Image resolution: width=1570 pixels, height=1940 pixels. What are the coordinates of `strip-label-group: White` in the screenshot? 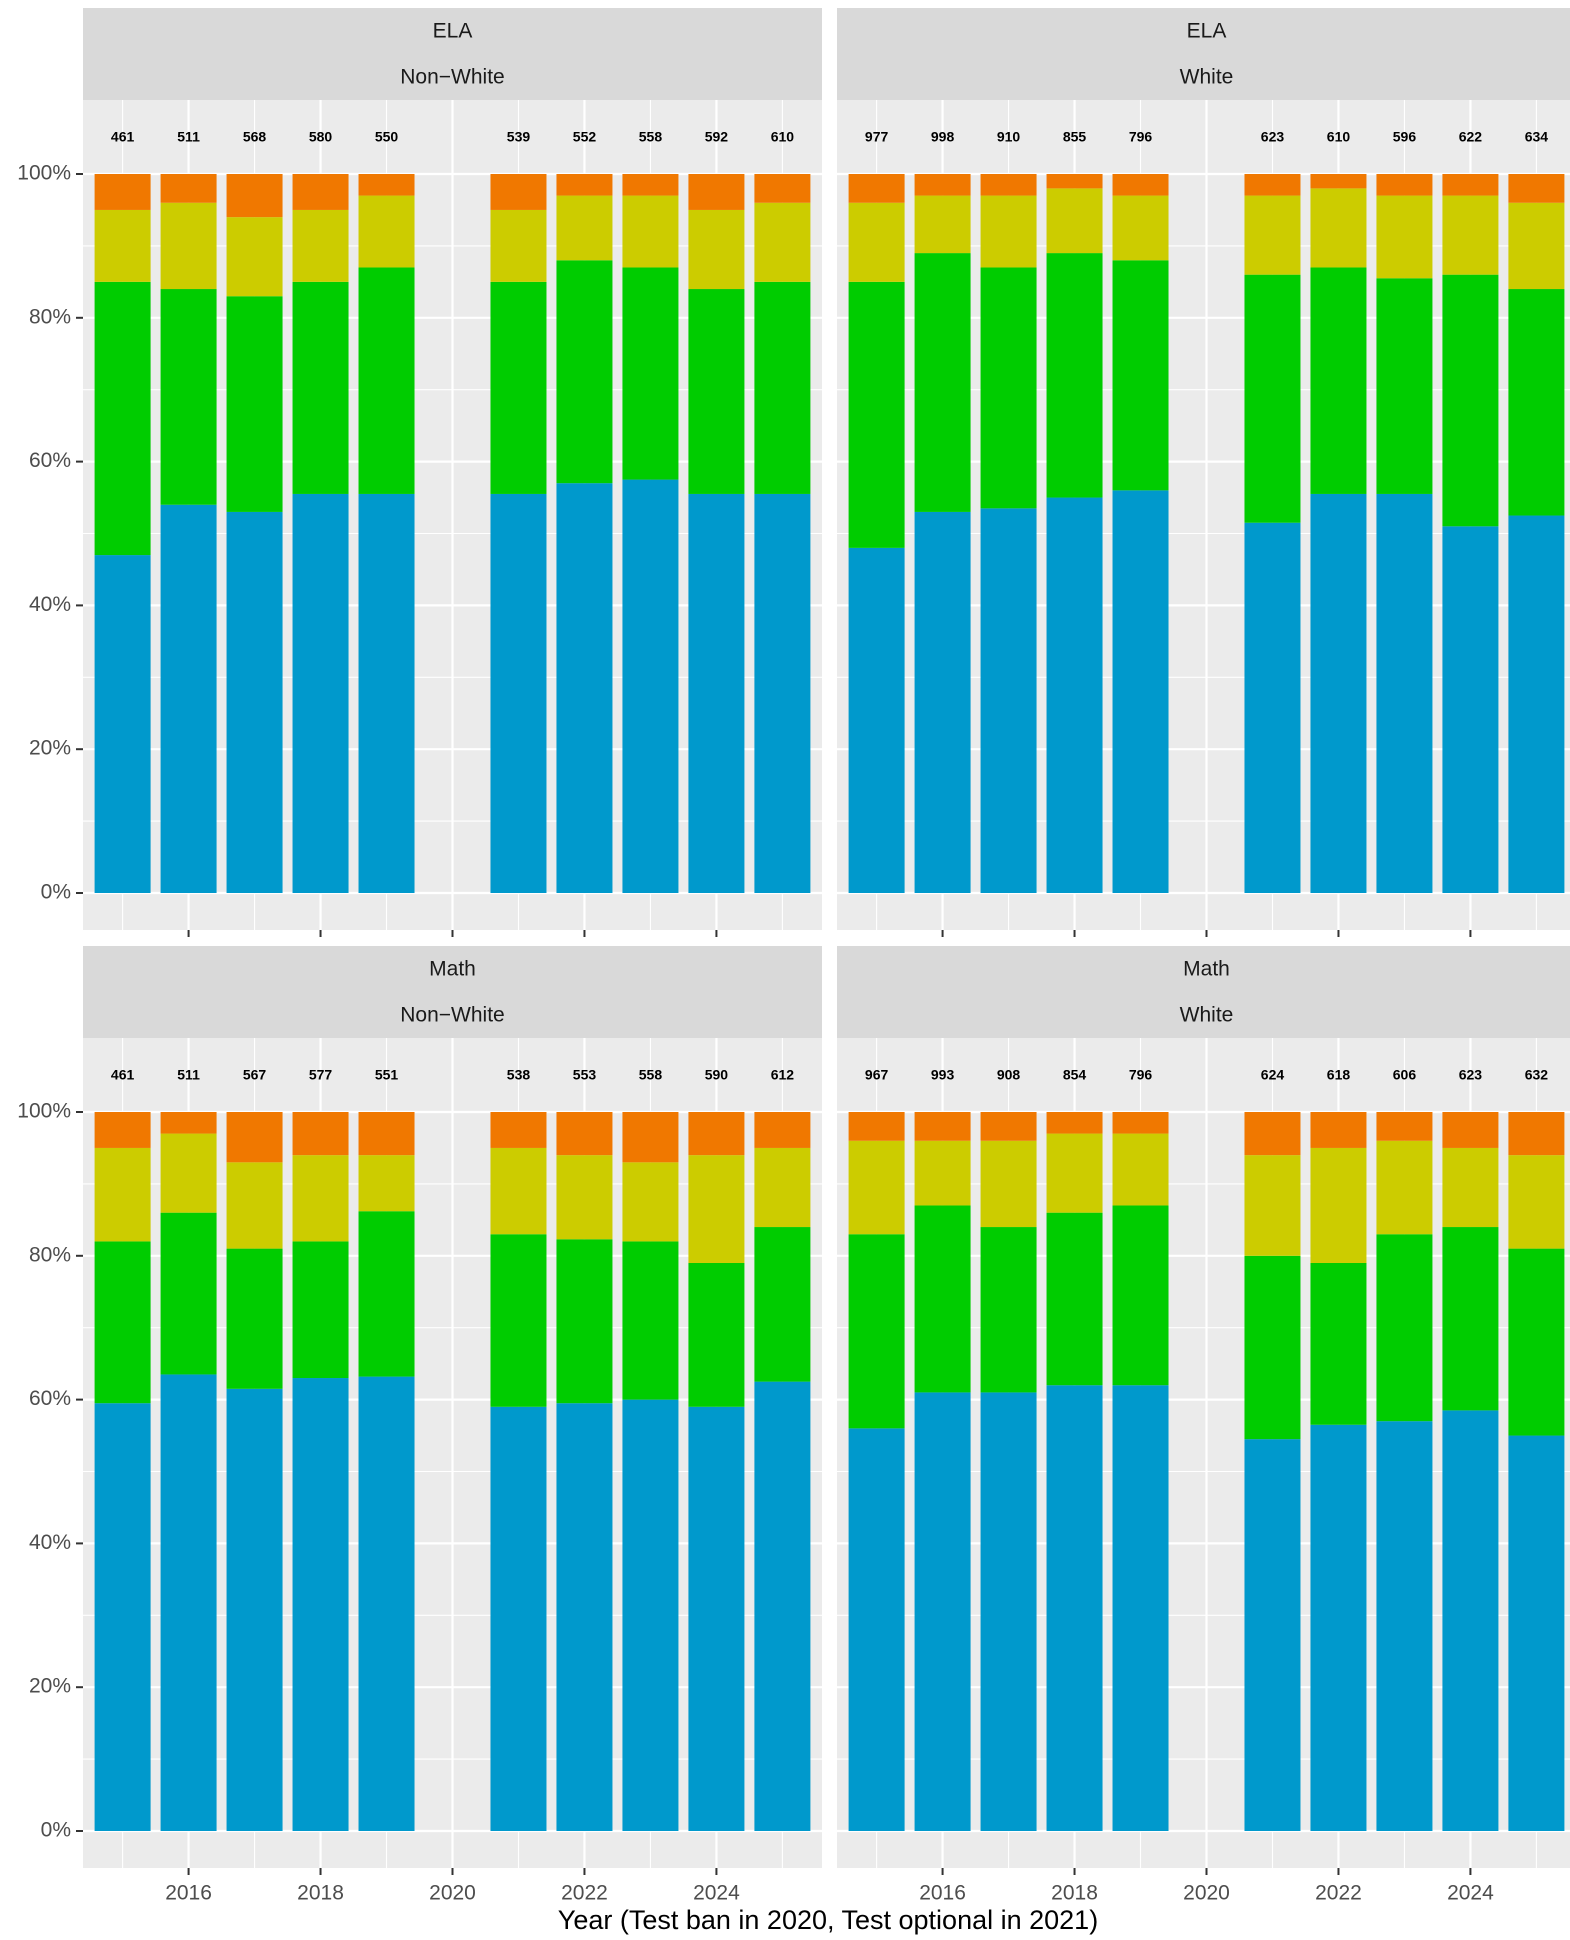 It's located at (1207, 77).